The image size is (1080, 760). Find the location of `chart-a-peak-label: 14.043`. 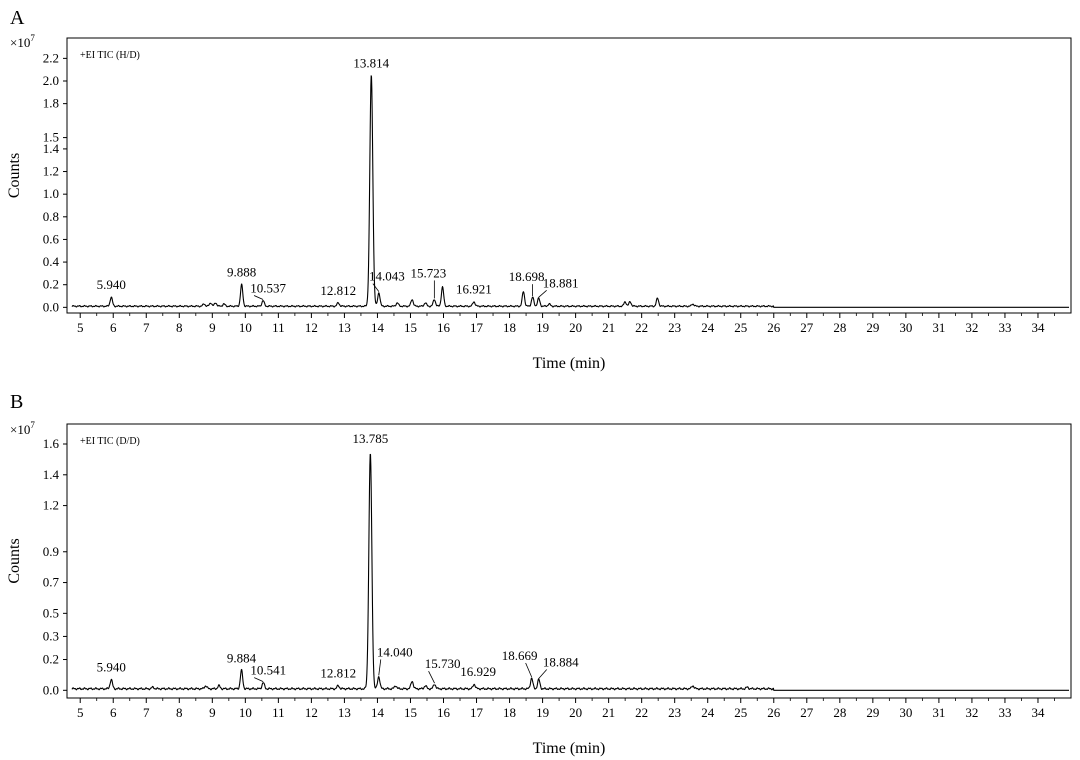

chart-a-peak-label: 14.043 is located at coordinates (387, 276).